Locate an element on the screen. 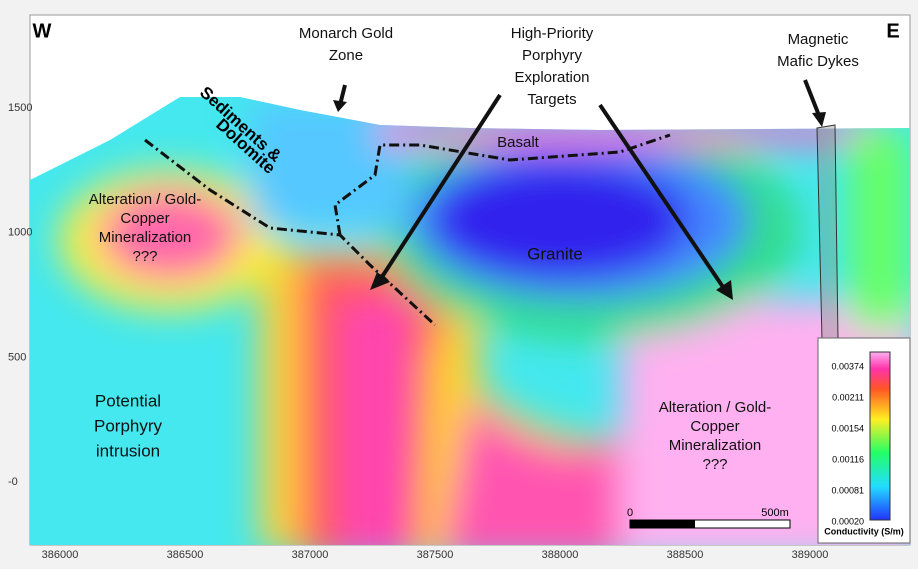  scale-bar-fill is located at coordinates (662, 524).